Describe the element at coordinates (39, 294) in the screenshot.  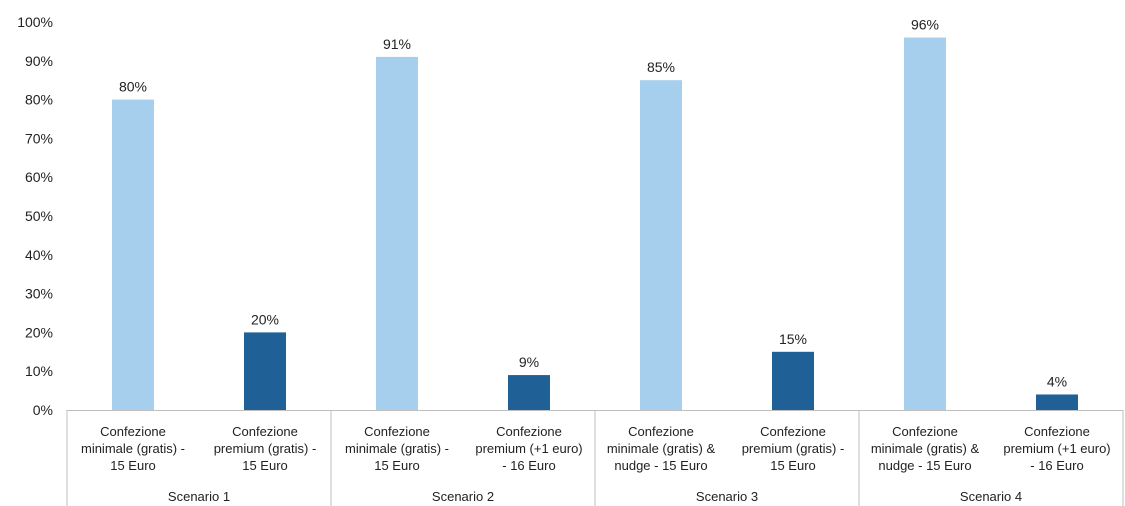
I see `y-tick-label: 30%` at that location.